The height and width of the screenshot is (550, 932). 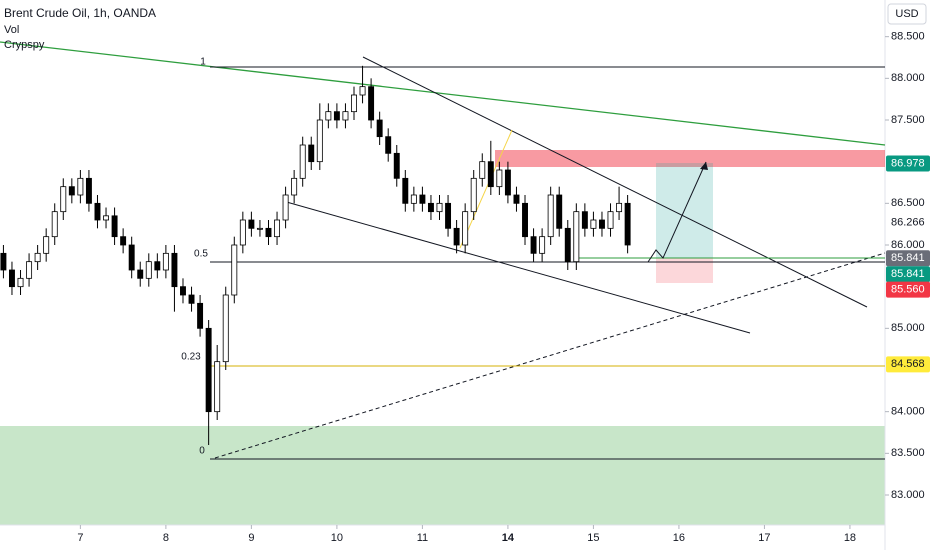 What do you see at coordinates (908, 120) in the screenshot?
I see `y-tick-label: 87.500` at bounding box center [908, 120].